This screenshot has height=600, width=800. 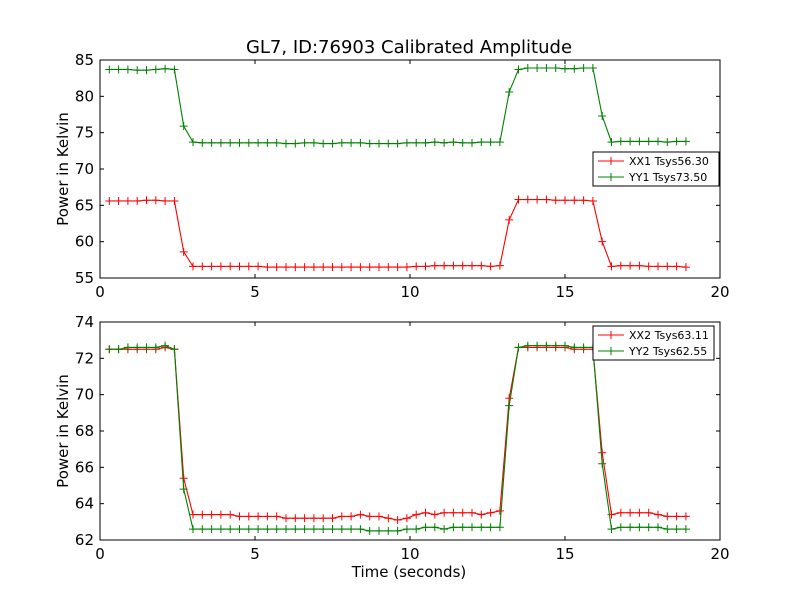 I want to click on y-tick-label: 74, so click(x=84, y=322).